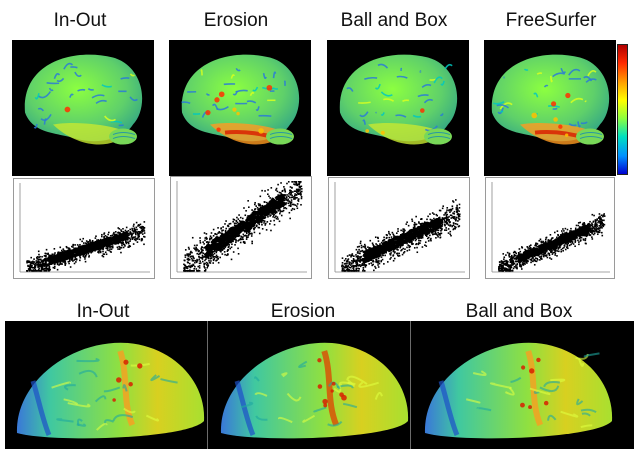  I want to click on scatter-plot-freesurfer, so click(550, 228).